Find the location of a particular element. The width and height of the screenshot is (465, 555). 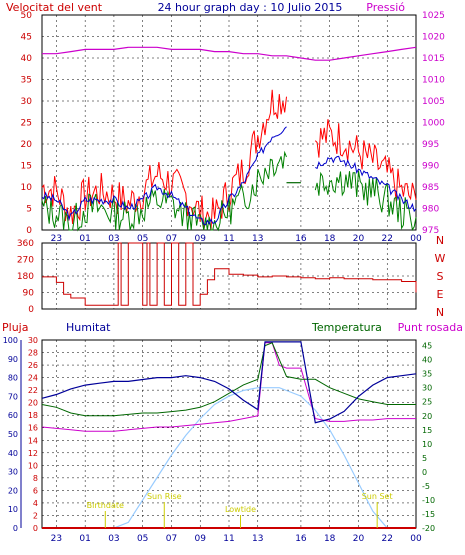

rain-y-tick-label: 12 is located at coordinates (33, 453).